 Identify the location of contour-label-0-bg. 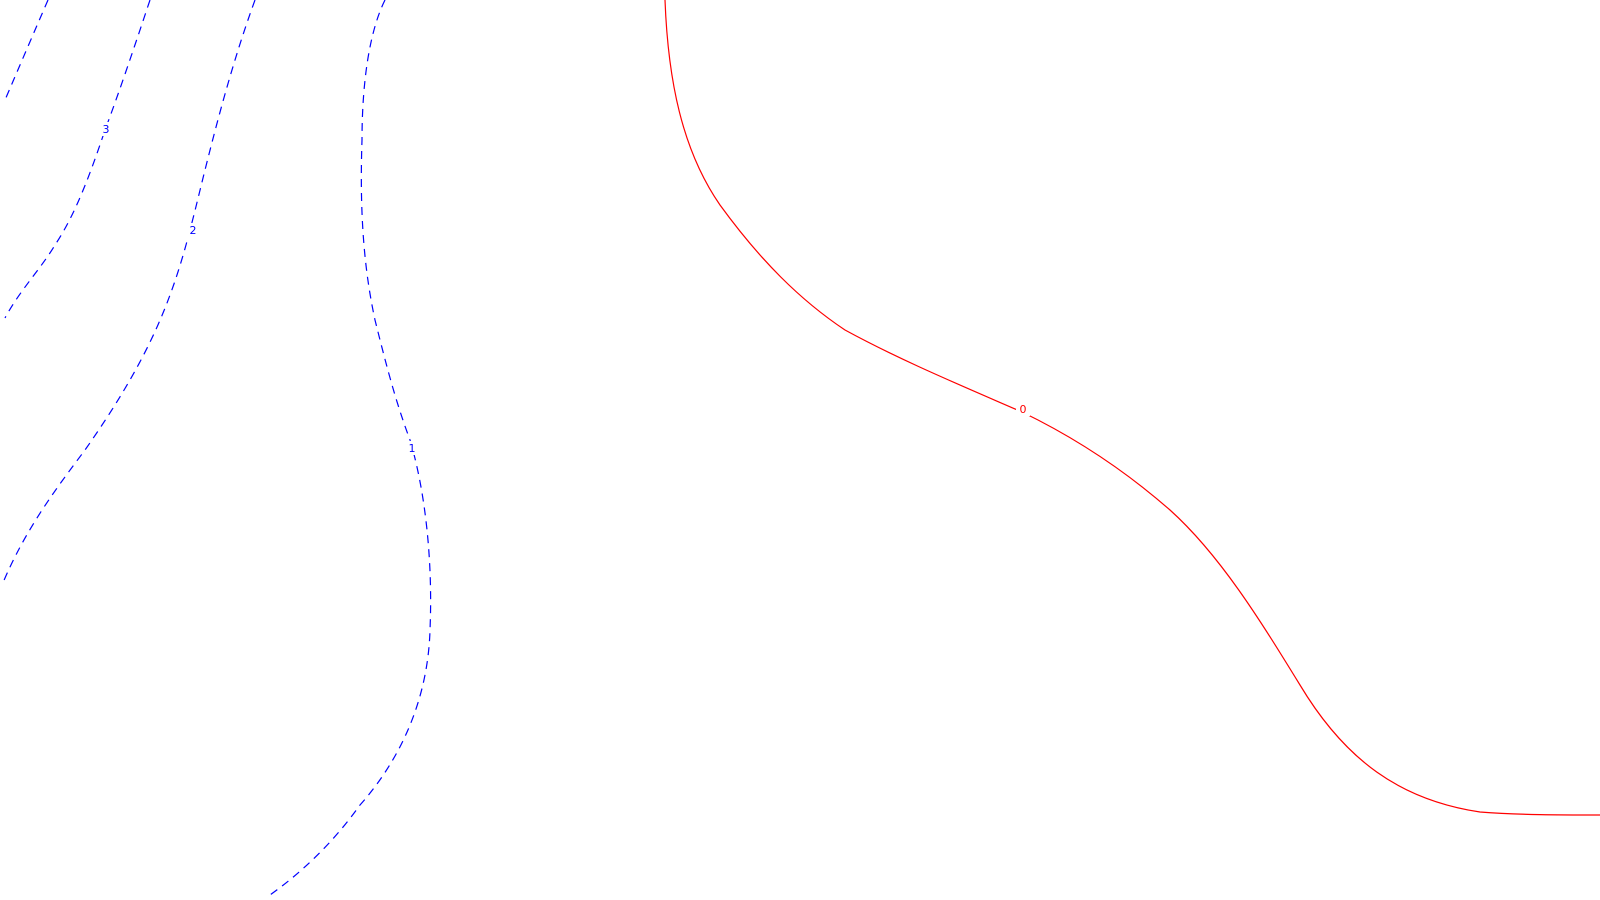
(1023, 409).